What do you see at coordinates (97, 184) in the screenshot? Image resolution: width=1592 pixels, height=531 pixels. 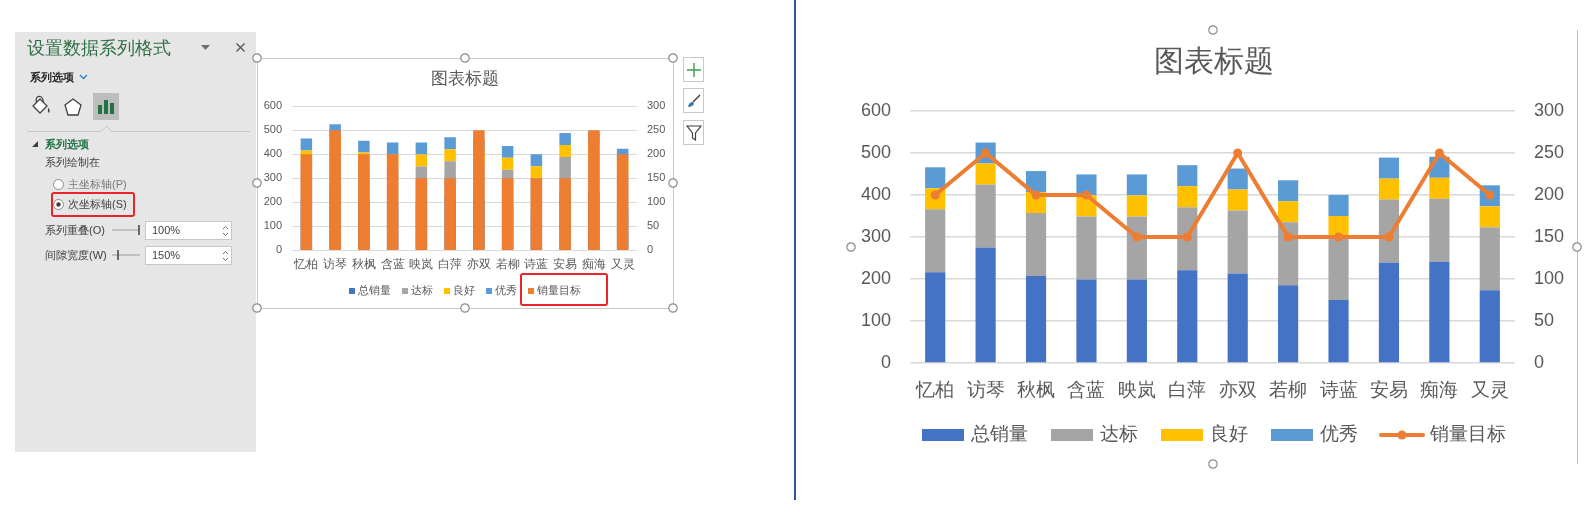 I see `text: 主坐标轴(P)` at bounding box center [97, 184].